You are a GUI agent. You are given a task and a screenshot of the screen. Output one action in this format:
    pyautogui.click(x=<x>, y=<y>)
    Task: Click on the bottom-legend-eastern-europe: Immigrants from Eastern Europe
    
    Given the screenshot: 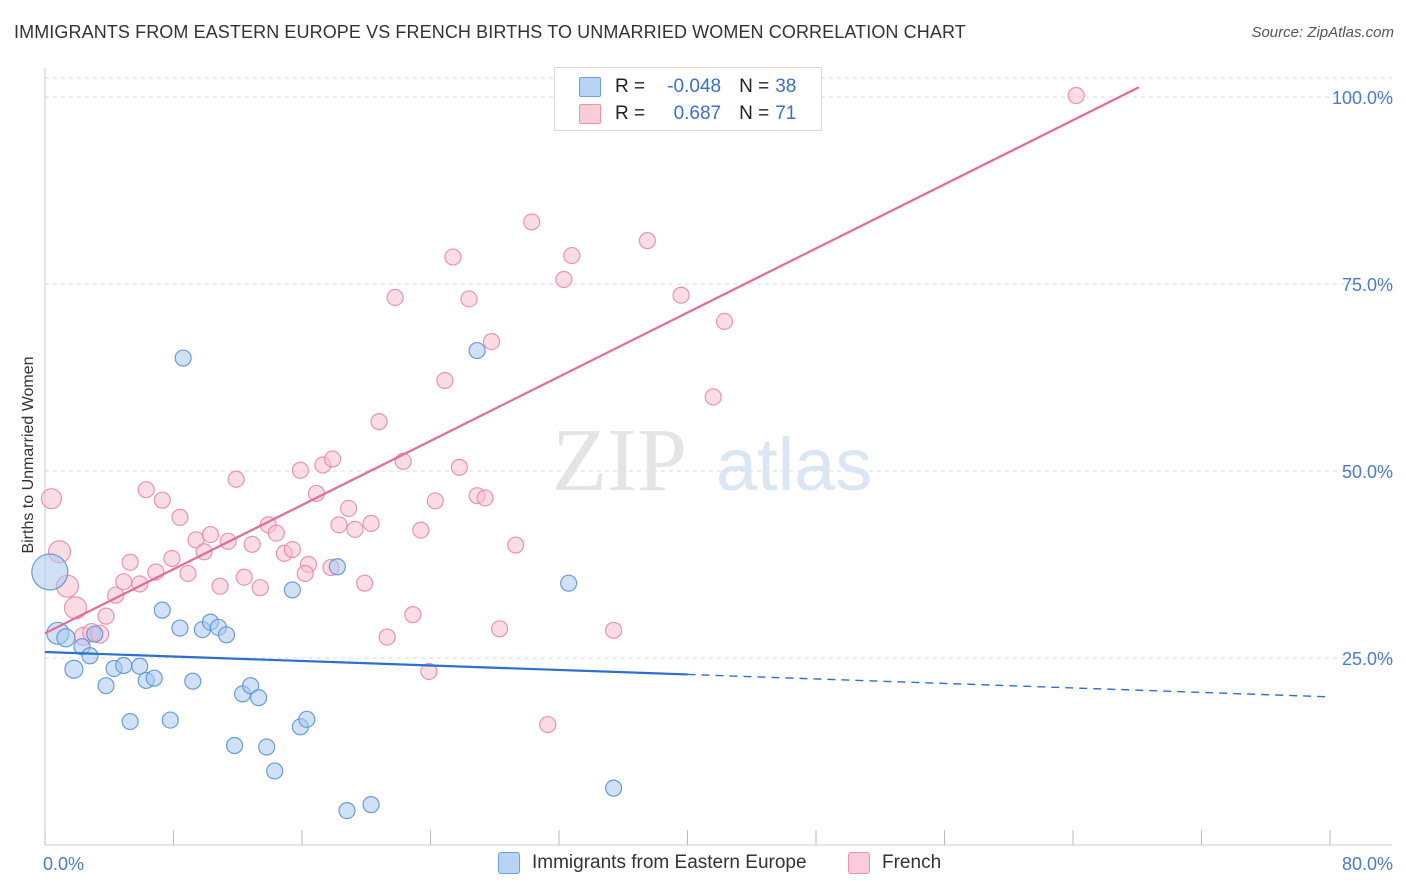 What is the action you would take?
    pyautogui.click(x=652, y=863)
    